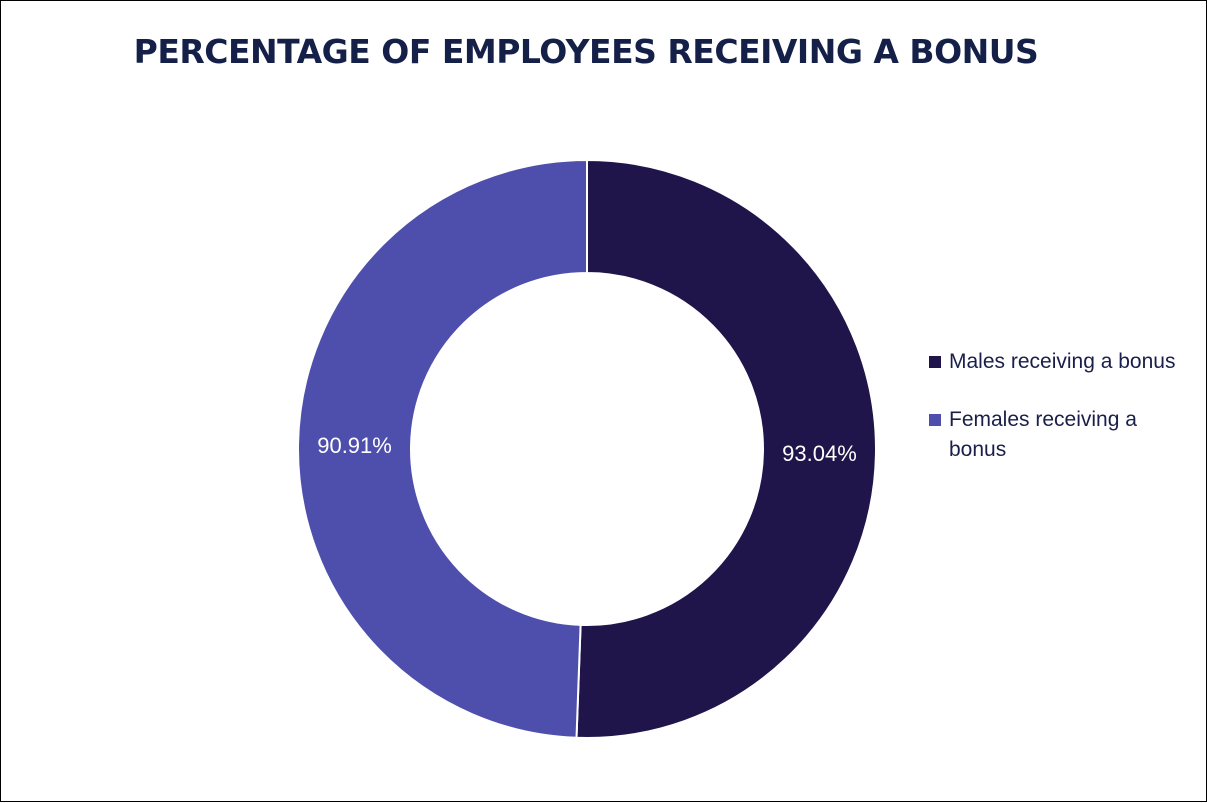 Image resolution: width=1207 pixels, height=803 pixels. Describe the element at coordinates (935, 362) in the screenshot. I see `legend-swatch-males` at that location.